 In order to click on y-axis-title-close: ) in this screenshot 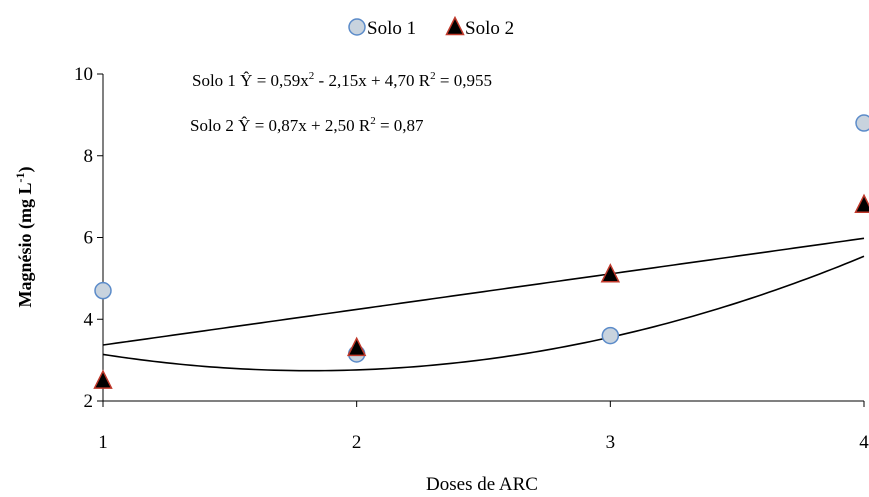, I will do `click(25, 170)`.